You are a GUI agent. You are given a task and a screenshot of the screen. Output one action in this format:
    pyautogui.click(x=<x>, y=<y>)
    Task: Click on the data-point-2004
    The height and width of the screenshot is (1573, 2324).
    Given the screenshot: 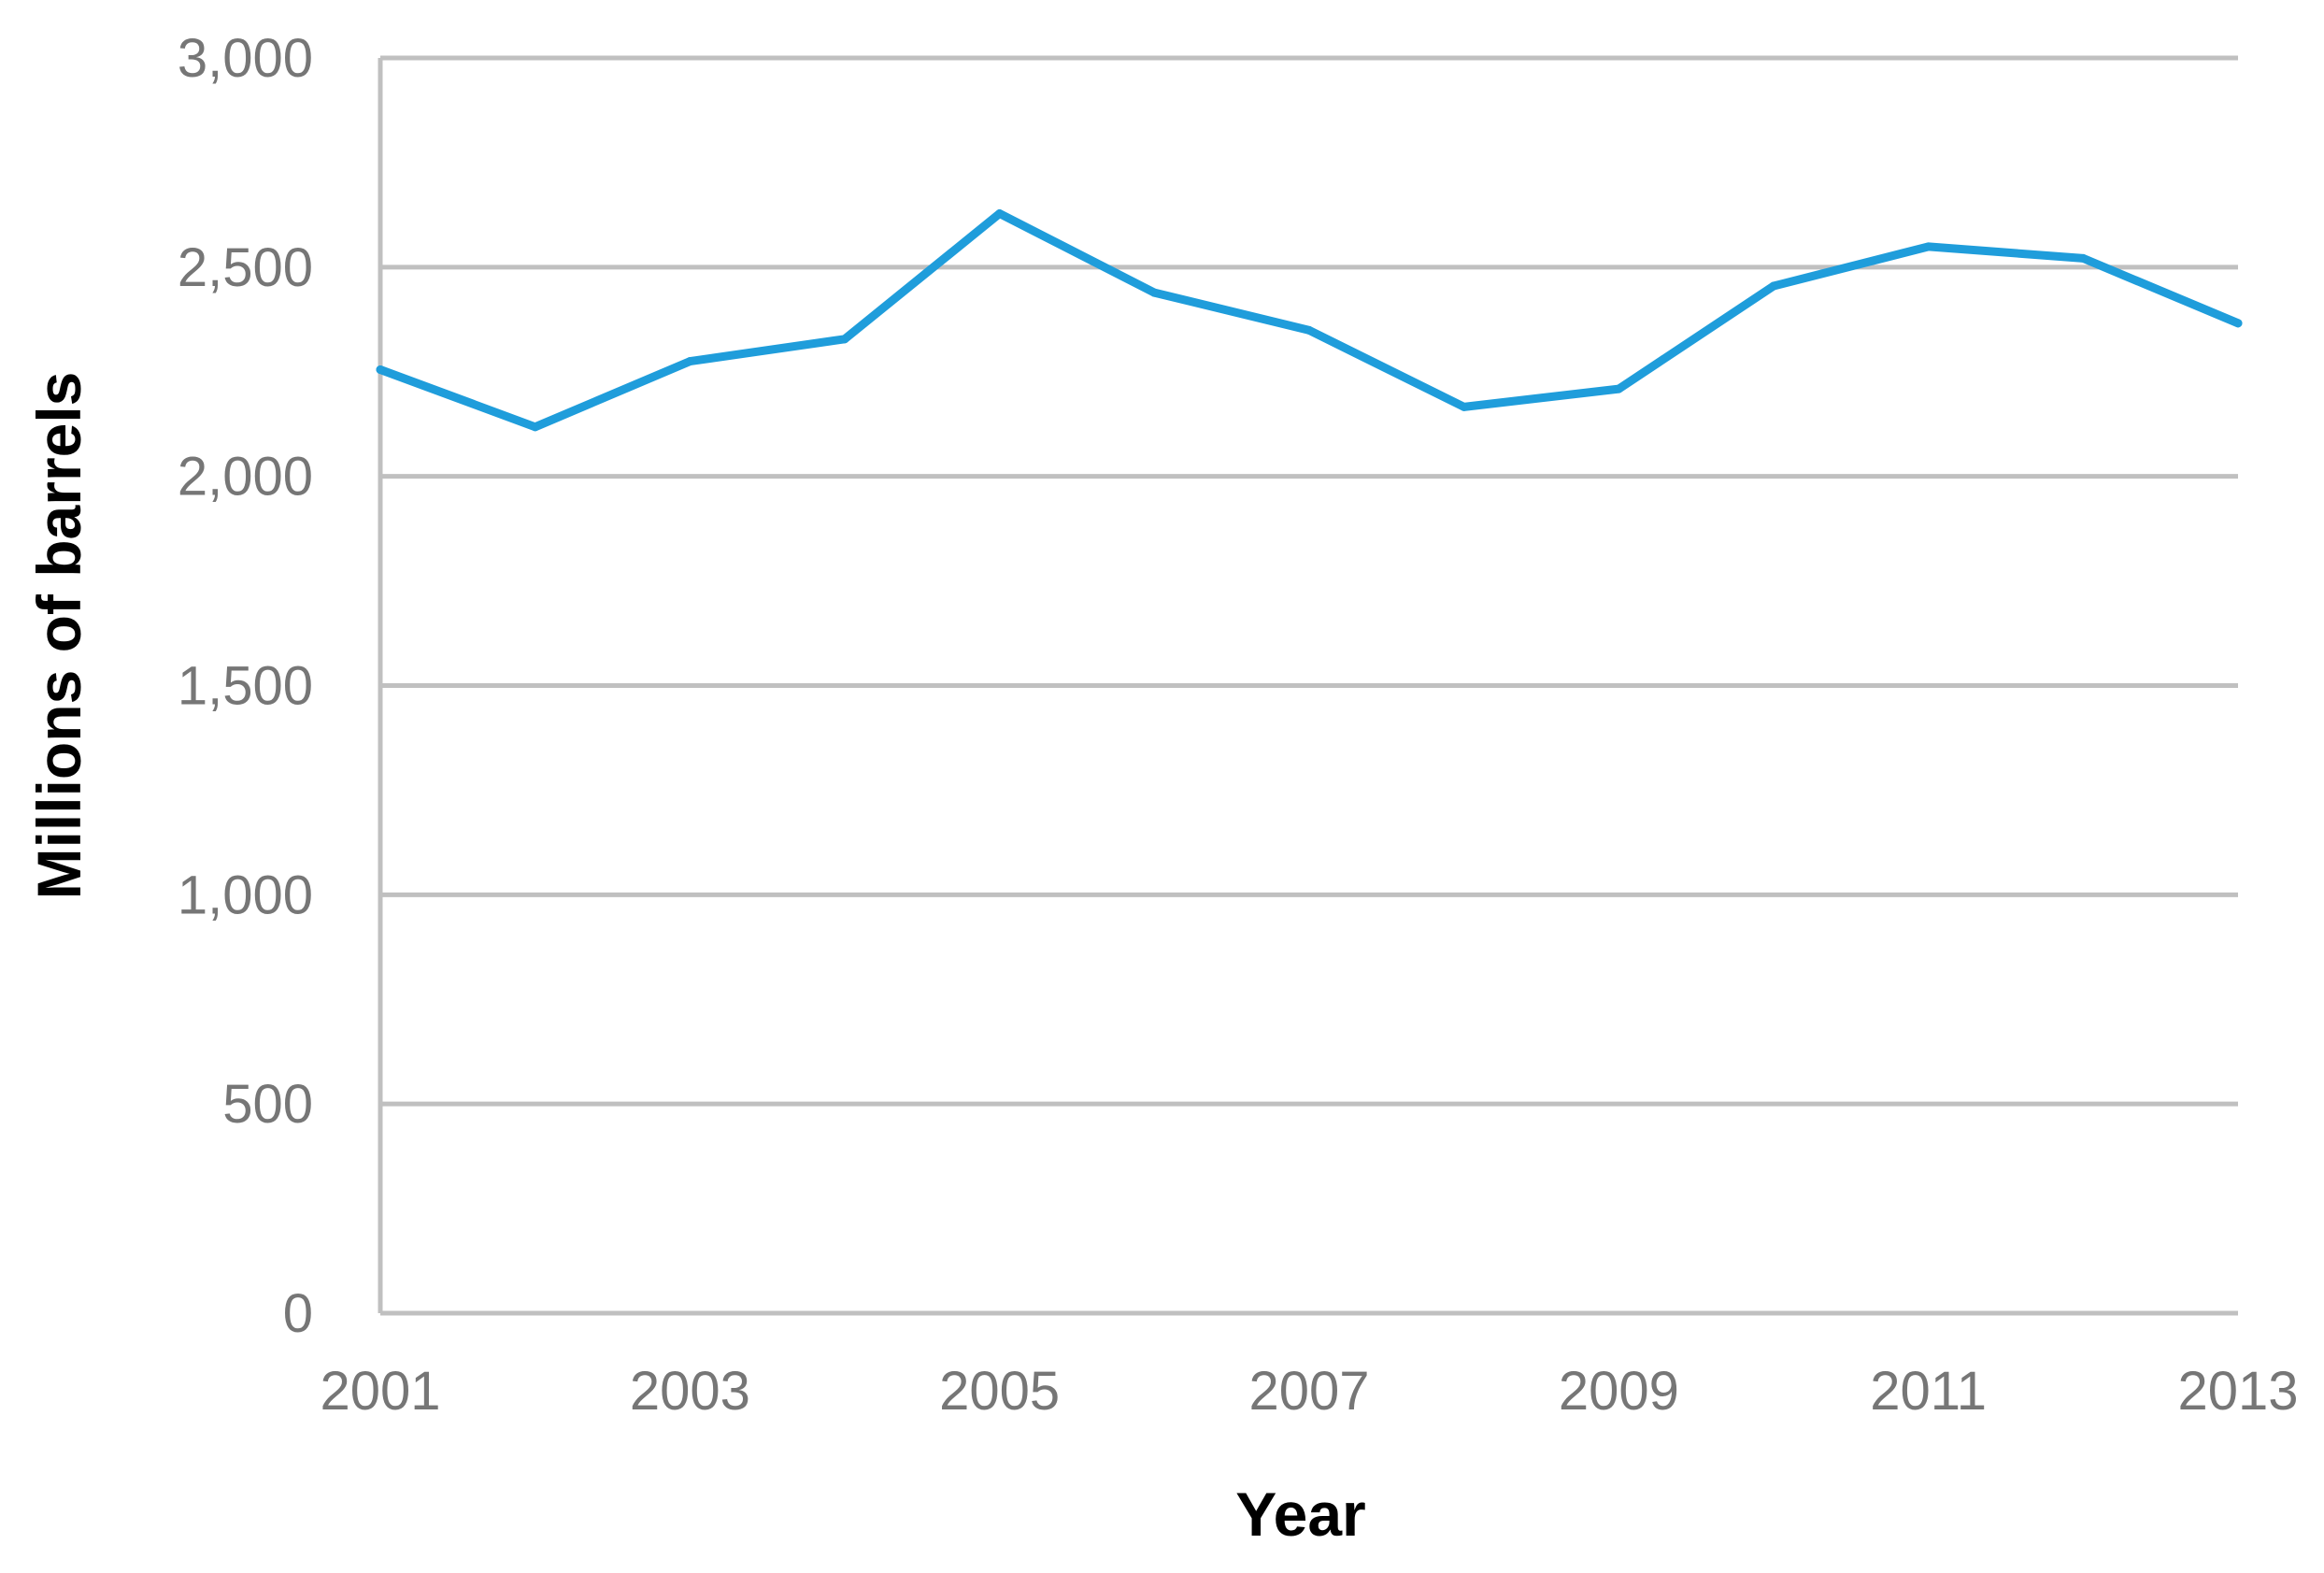 What is the action you would take?
    pyautogui.click(x=844, y=340)
    